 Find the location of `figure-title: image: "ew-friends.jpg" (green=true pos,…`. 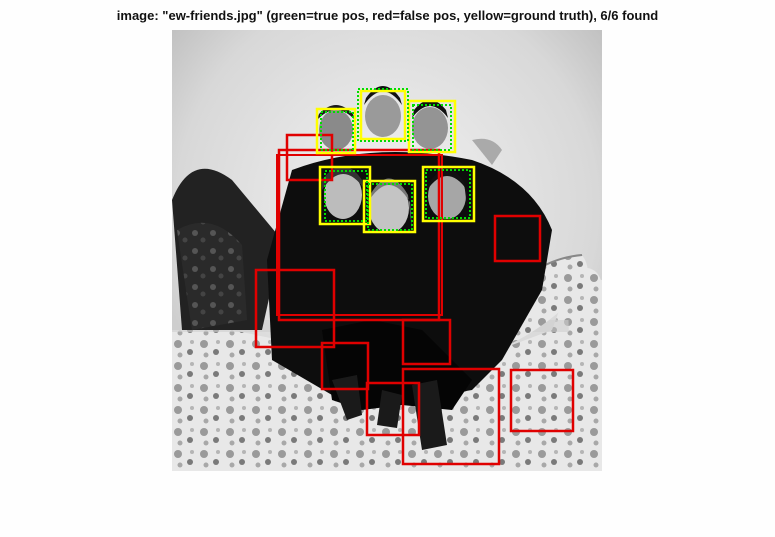

figure-title: image: "ew-friends.jpg" (green=true pos,… is located at coordinates (387, 15).